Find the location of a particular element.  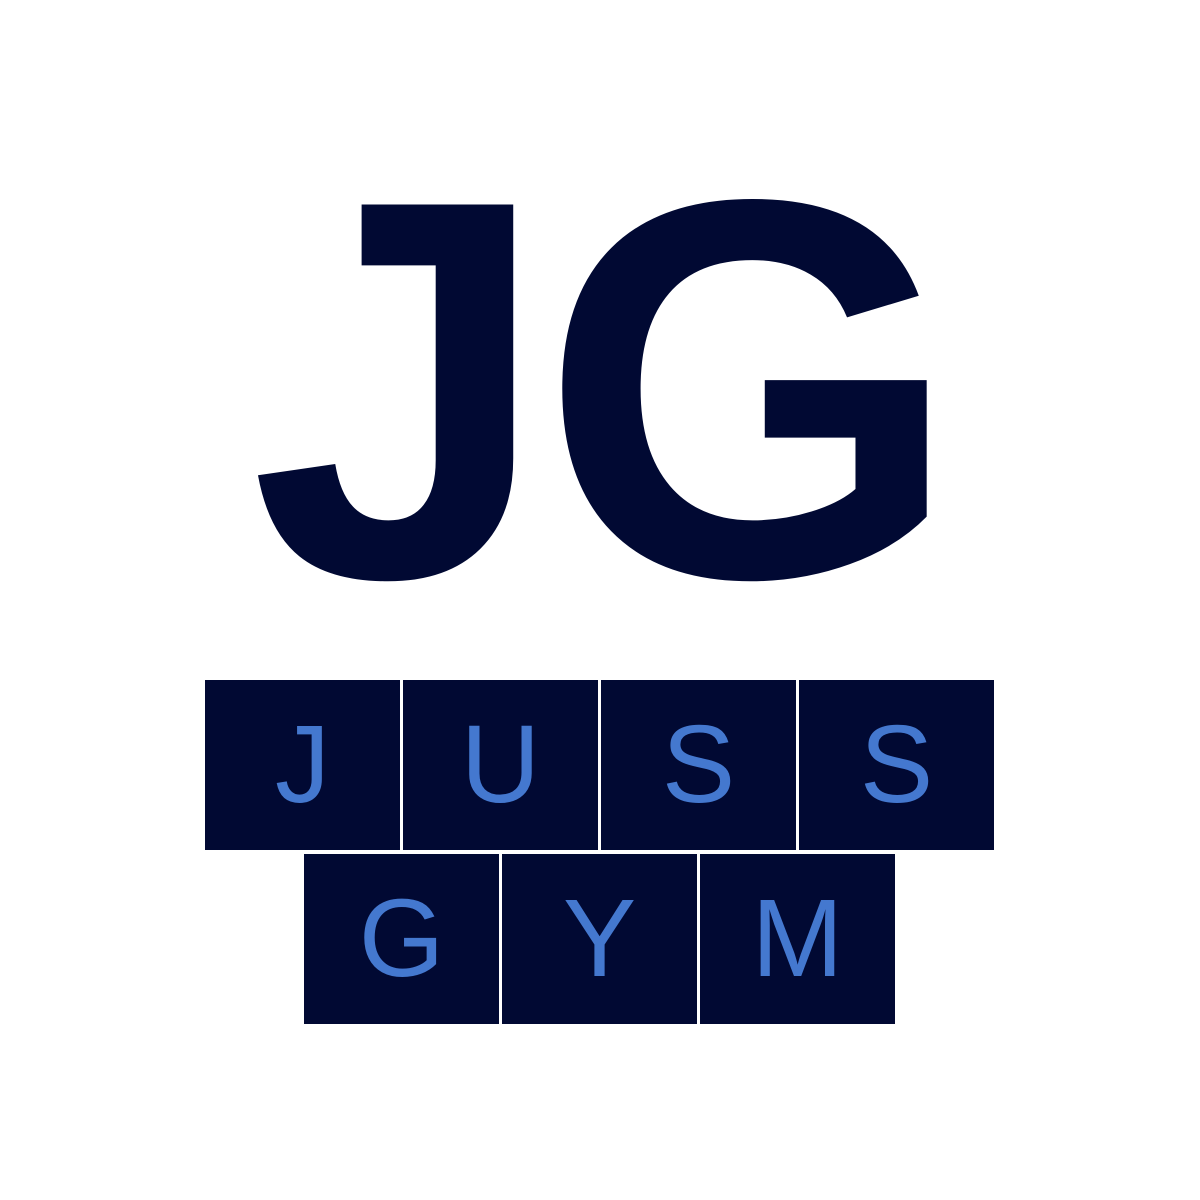

letter-tile-s-second: S is located at coordinates (896, 765).